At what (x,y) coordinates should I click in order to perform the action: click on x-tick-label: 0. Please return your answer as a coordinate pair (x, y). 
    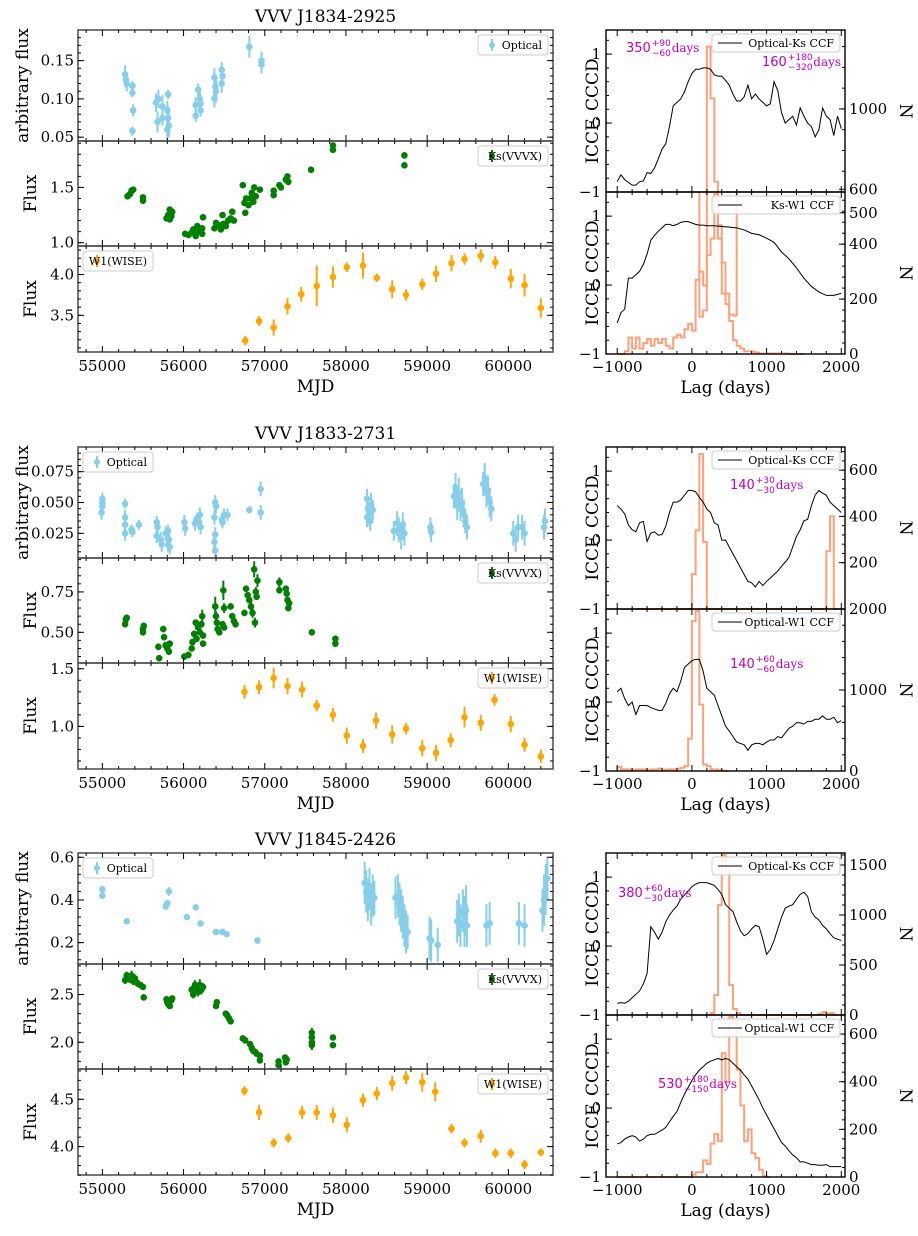
    Looking at the image, I should click on (692, 1190).